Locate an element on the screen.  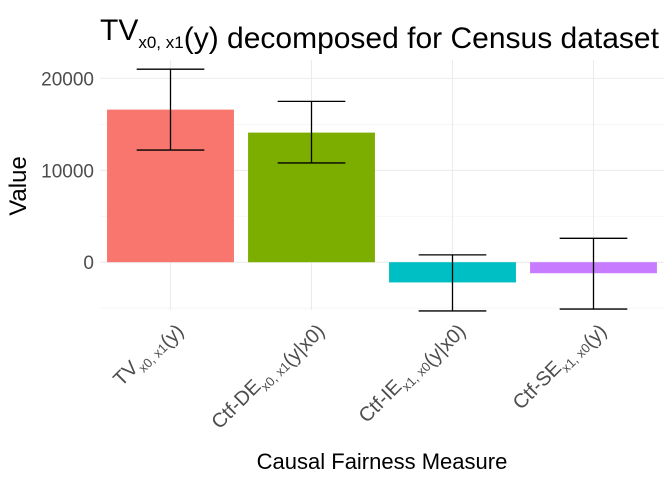
y-tick-labels: 0 10000 20000 is located at coordinates (67, 171).